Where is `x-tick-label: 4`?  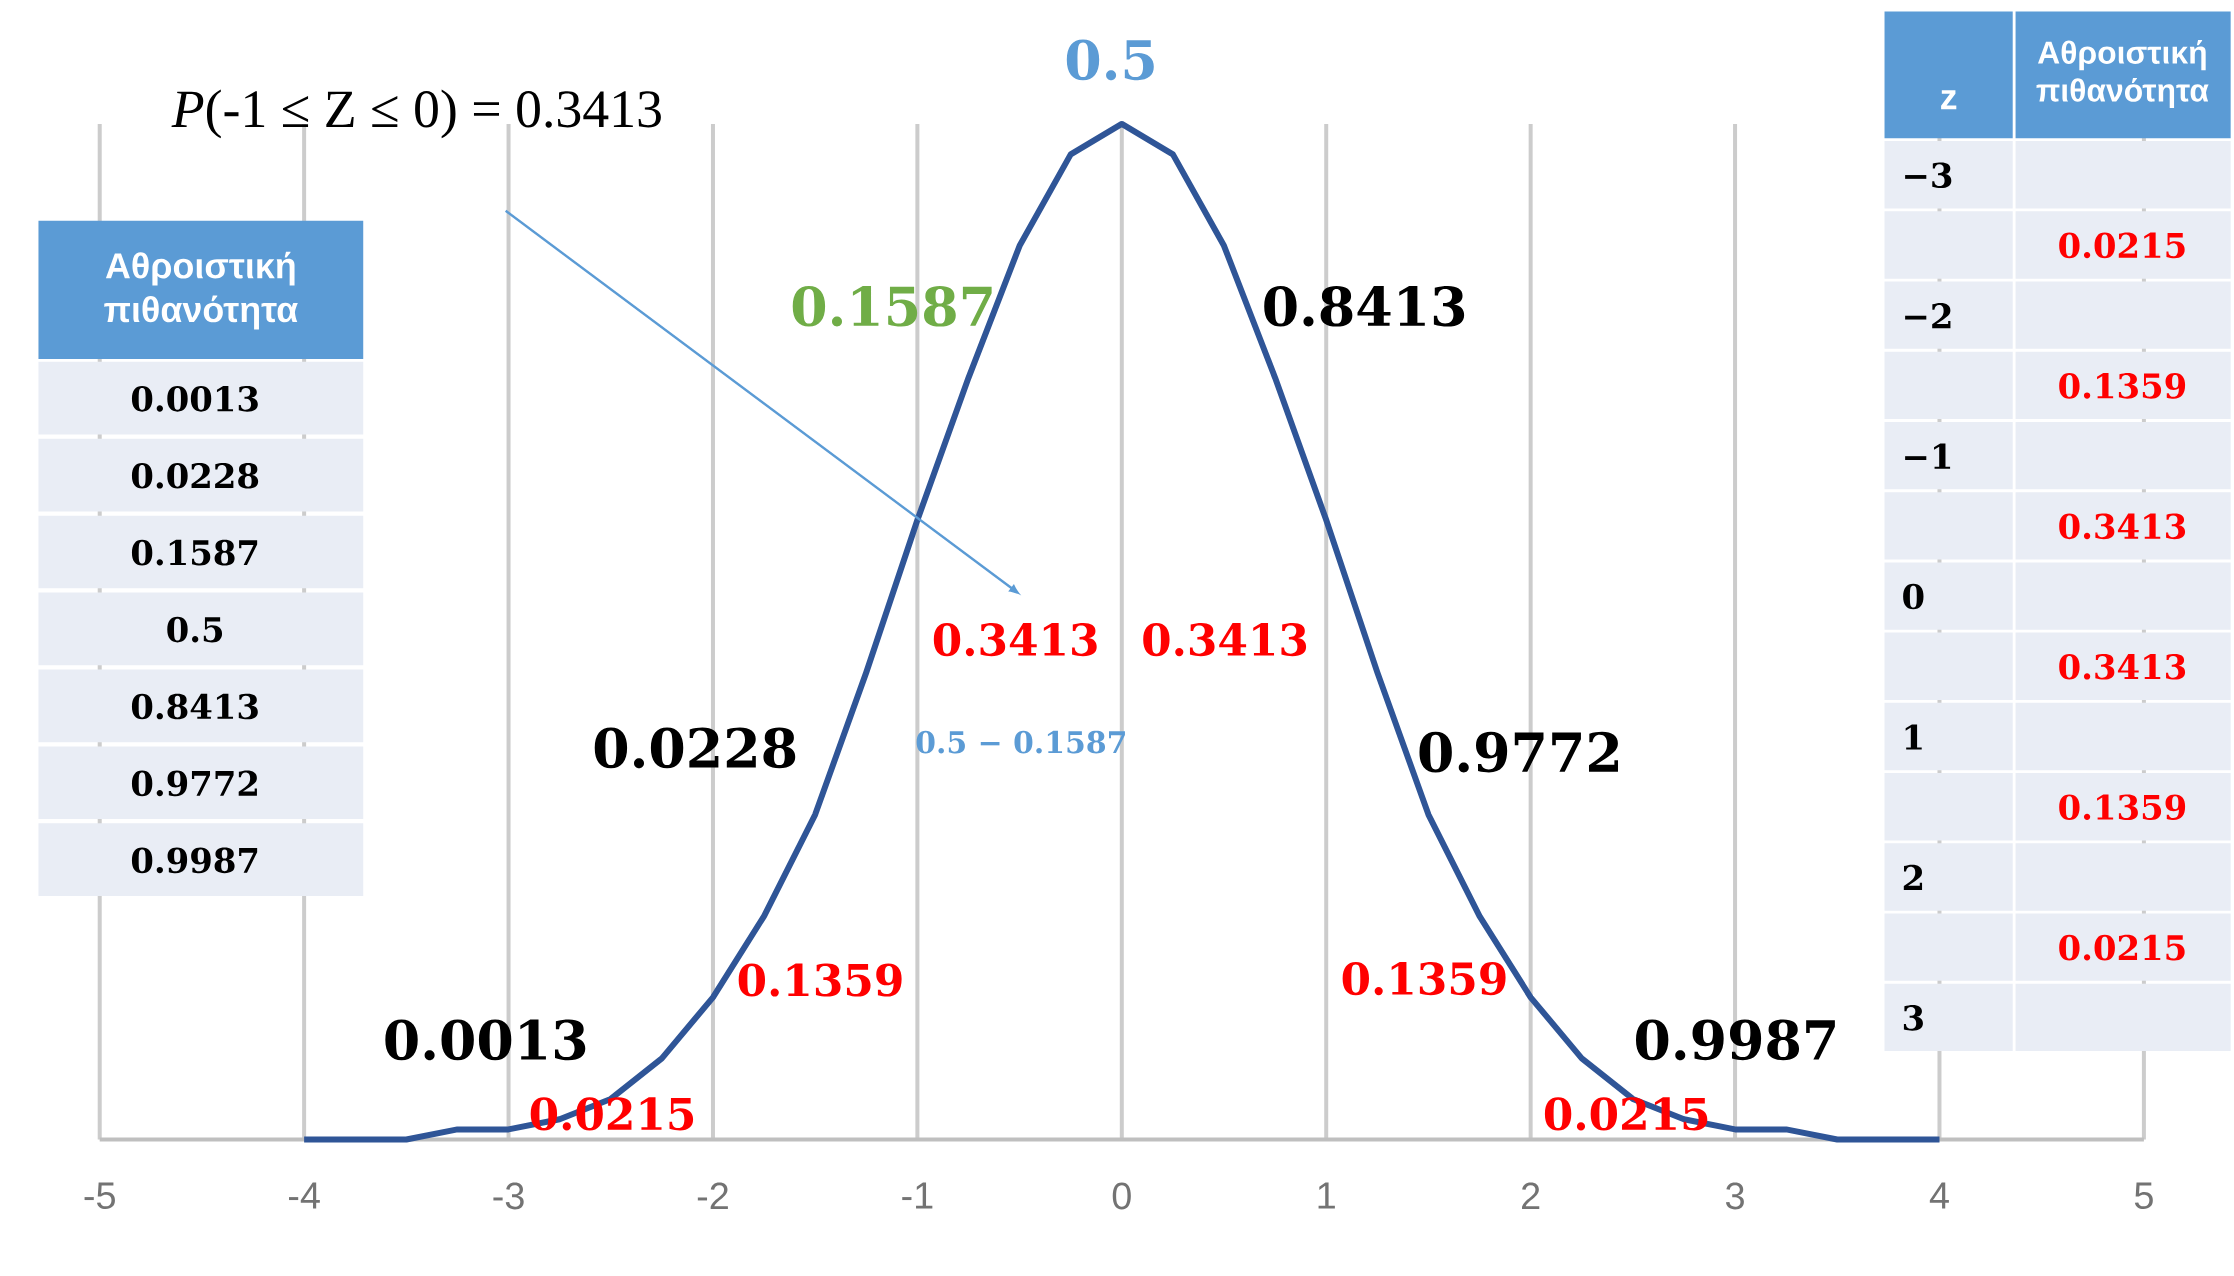
x-tick-label: 4 is located at coordinates (1939, 1195).